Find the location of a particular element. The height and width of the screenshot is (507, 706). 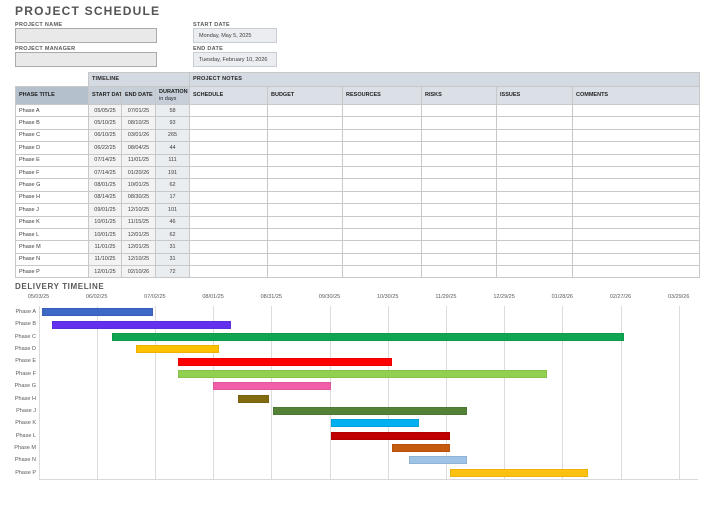

end-date-cell: 07/01/25 is located at coordinates (138, 110).